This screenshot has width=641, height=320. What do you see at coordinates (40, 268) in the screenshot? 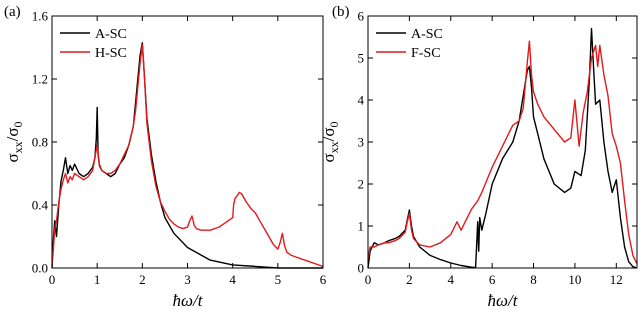
I see `y-tick-label: 0.0` at bounding box center [40, 268].